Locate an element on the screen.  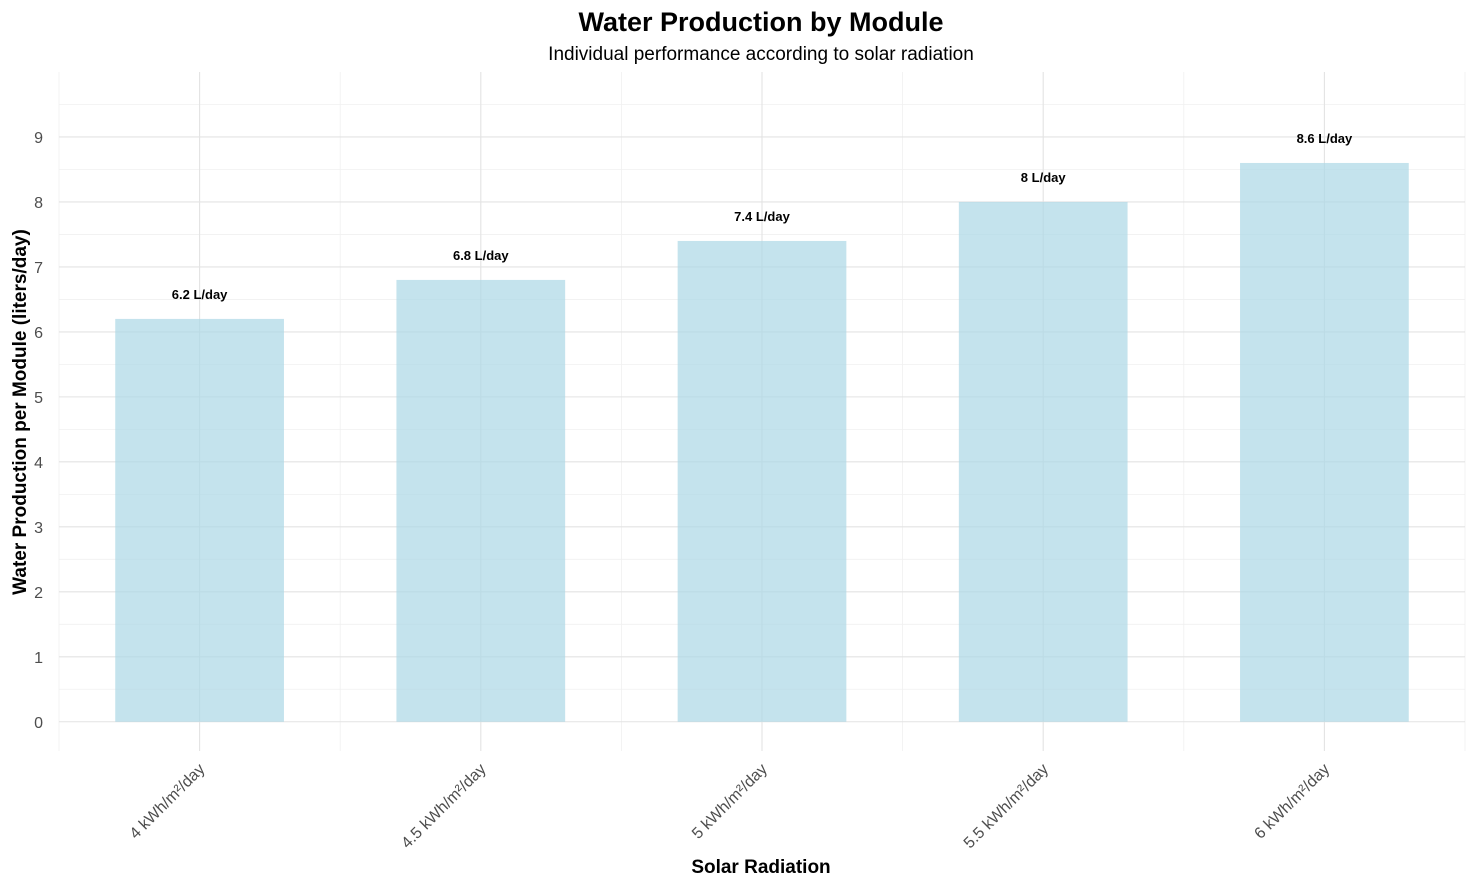
y-tick-label: 9 is located at coordinates (38, 138).